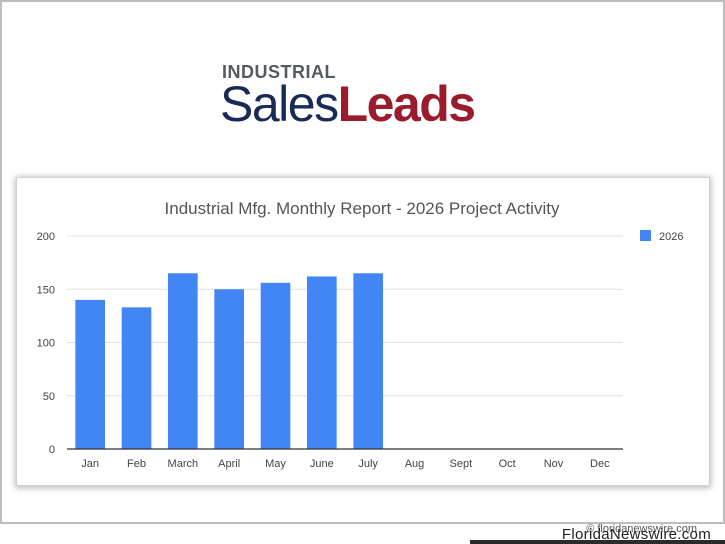  Describe the element at coordinates (52, 450) in the screenshot. I see `y-tick-label: 0` at that location.